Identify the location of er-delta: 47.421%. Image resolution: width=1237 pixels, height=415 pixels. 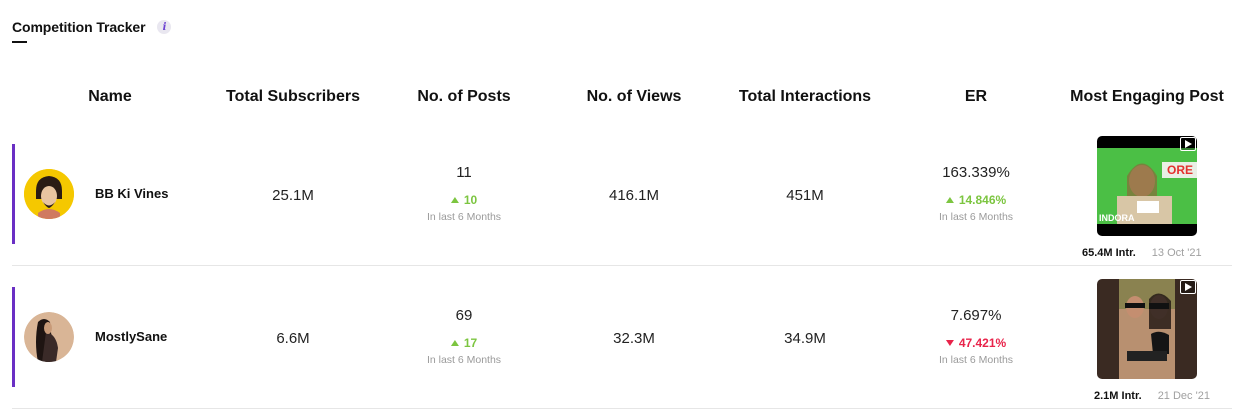
(976, 343).